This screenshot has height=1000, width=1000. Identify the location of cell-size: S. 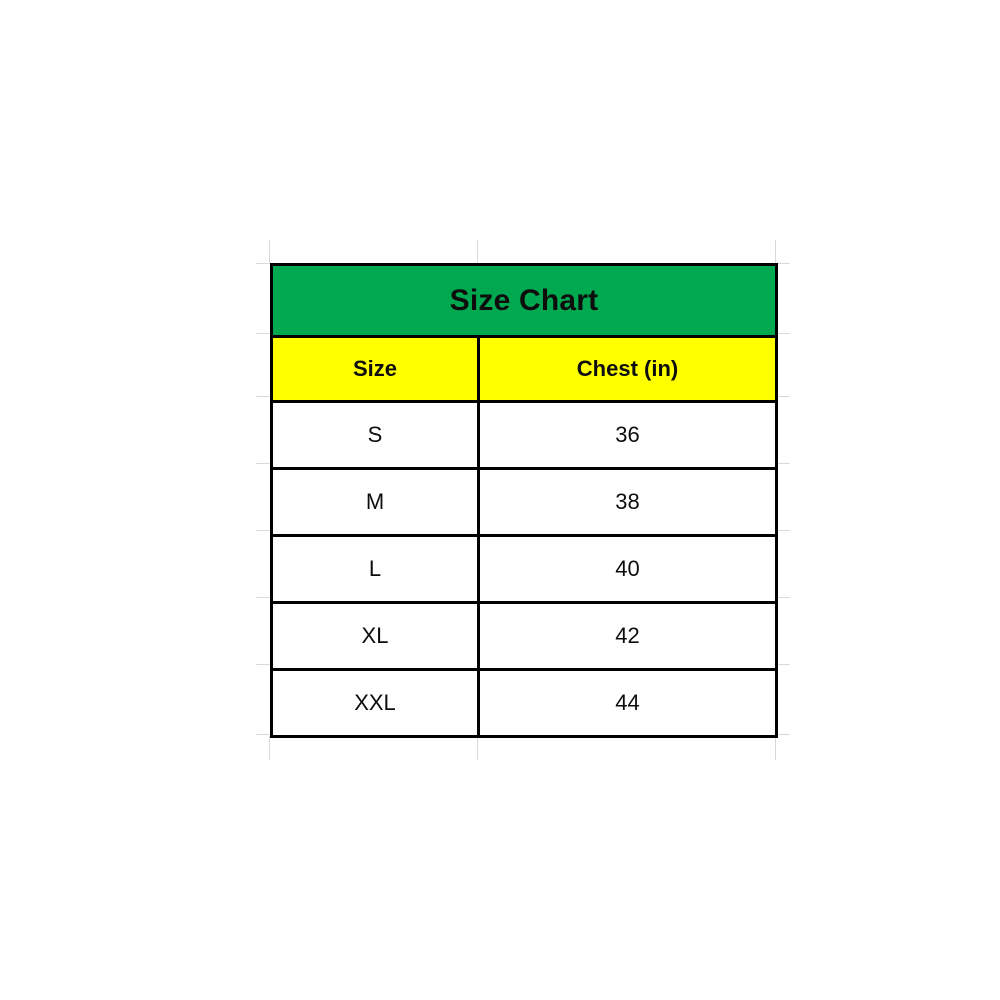
(375, 435).